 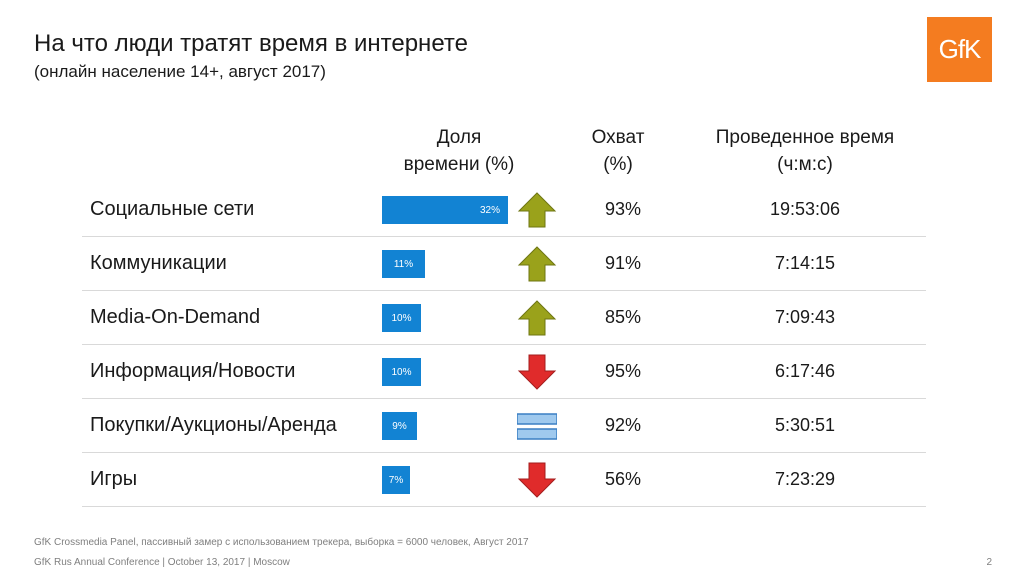 What do you see at coordinates (504, 263) in the screenshot?
I see `table-row: Коммуникации 11% 91% 7:14:15` at bounding box center [504, 263].